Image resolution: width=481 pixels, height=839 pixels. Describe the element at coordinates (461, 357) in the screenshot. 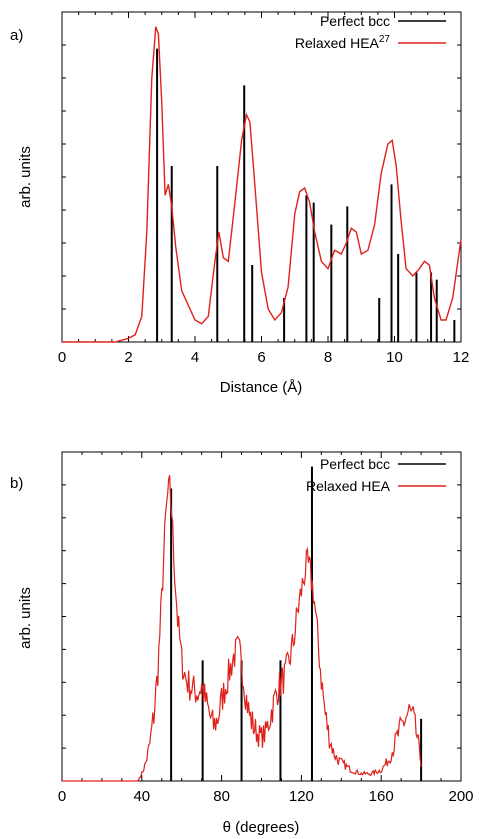

I see `x-tick-label: 12` at that location.